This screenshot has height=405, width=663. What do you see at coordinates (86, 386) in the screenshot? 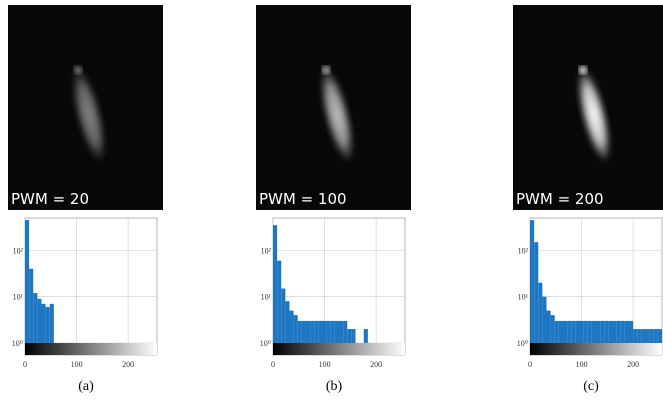
I see `caption: (a)` at bounding box center [86, 386].